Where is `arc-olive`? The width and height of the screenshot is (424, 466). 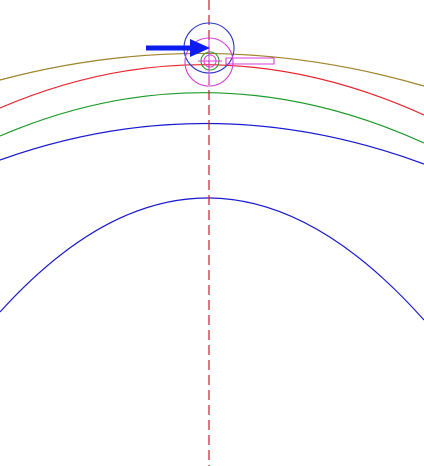 arc-olive is located at coordinates (212, 69).